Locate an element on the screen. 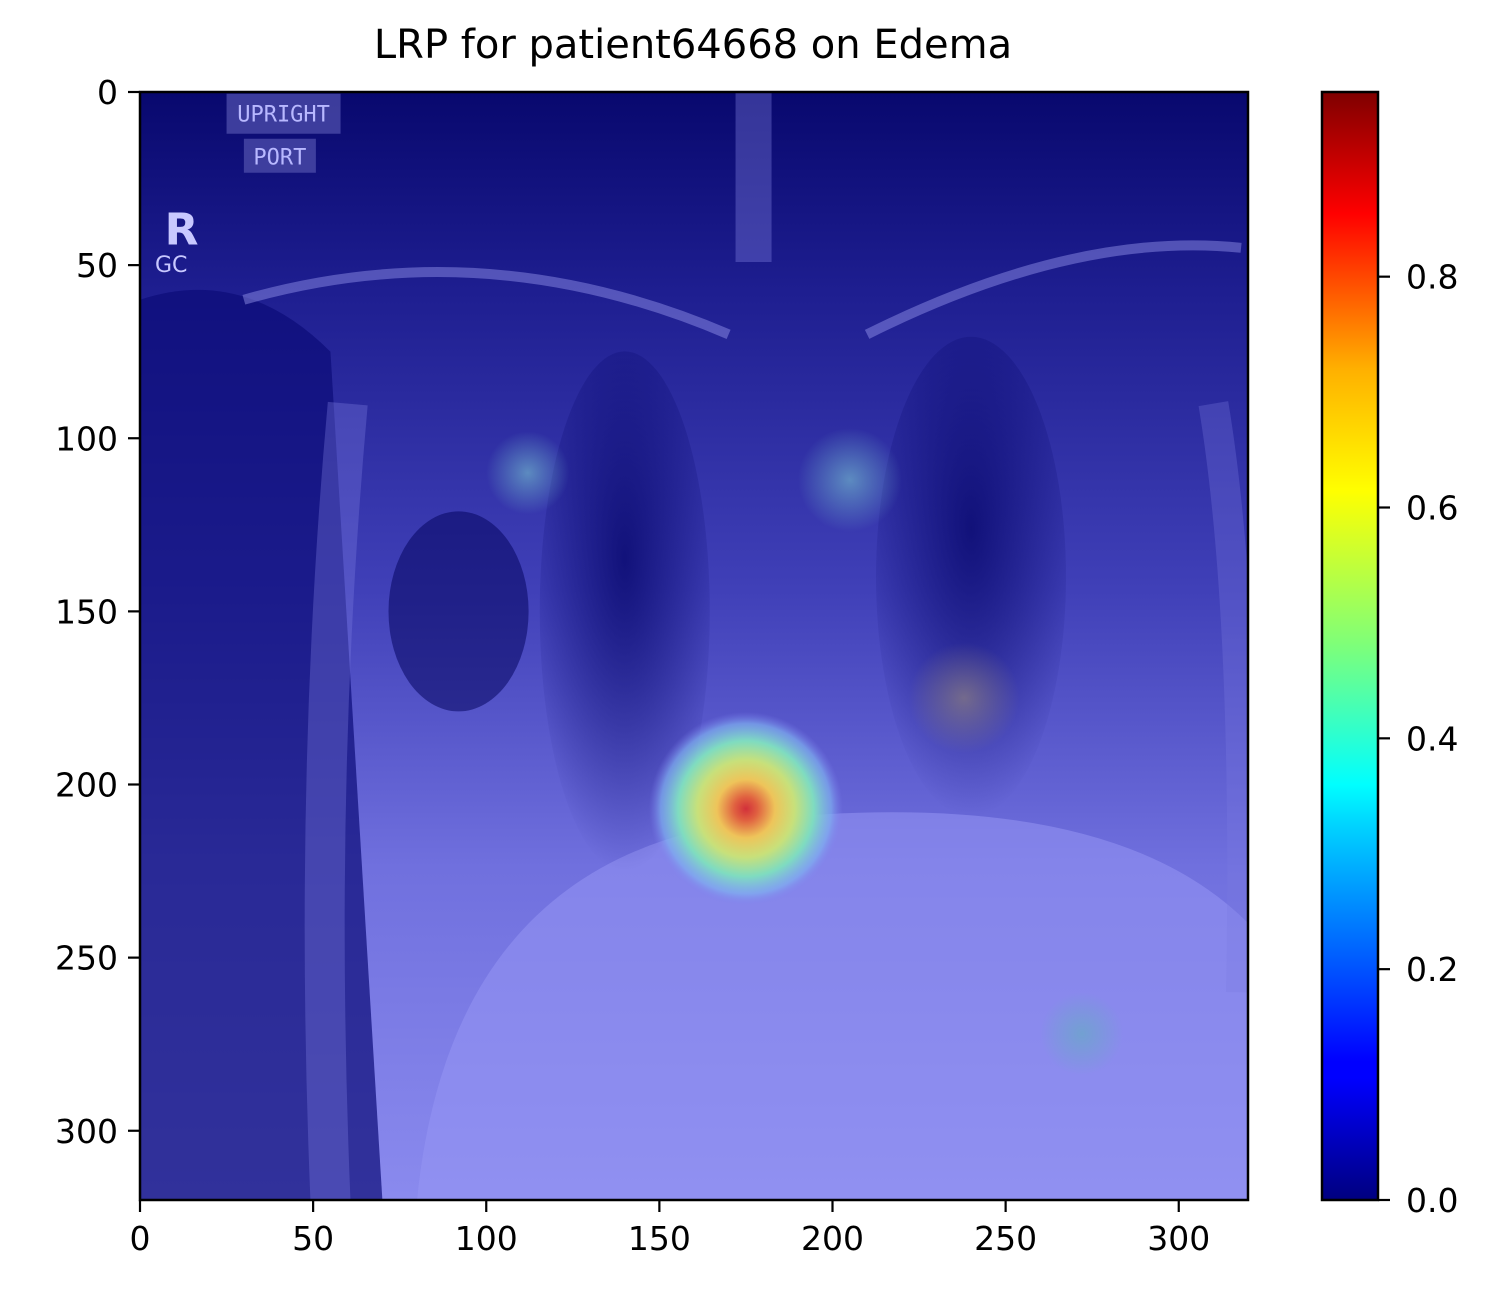  x-tick-label: 50 is located at coordinates (313, 1238).